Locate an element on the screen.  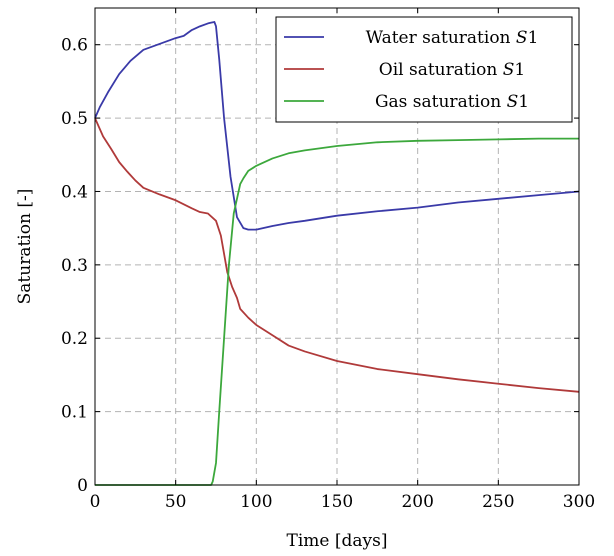
x-tick-label: 150 is located at coordinates (337, 502).